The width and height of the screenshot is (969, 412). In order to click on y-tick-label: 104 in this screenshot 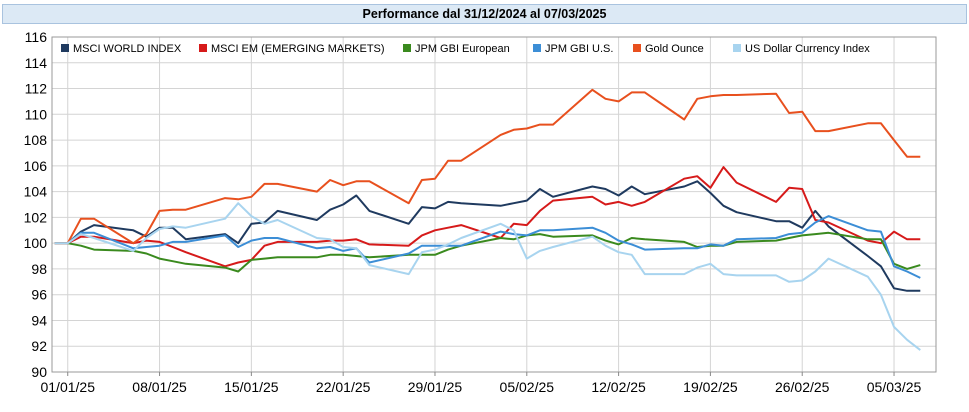, I will do `click(36, 192)`.